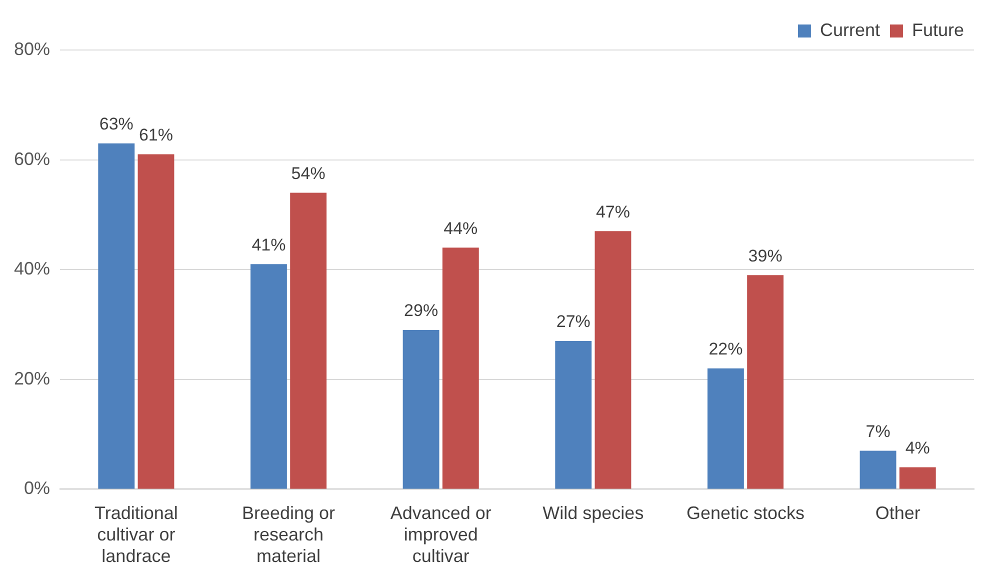  Describe the element at coordinates (850, 30) in the screenshot. I see `legend-label: Current` at that location.